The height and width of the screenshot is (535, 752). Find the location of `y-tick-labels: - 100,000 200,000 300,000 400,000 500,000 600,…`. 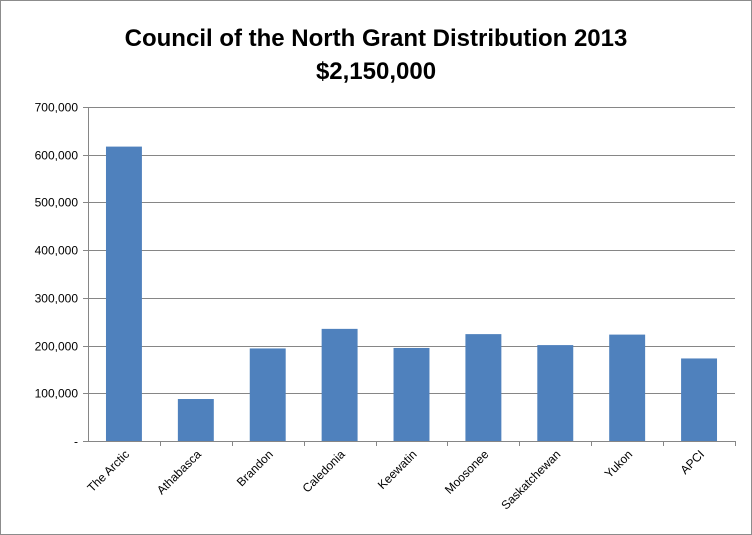

y-tick-labels: - 100,000 200,000 300,000 400,000 500,000 600,… is located at coordinates (57, 275).